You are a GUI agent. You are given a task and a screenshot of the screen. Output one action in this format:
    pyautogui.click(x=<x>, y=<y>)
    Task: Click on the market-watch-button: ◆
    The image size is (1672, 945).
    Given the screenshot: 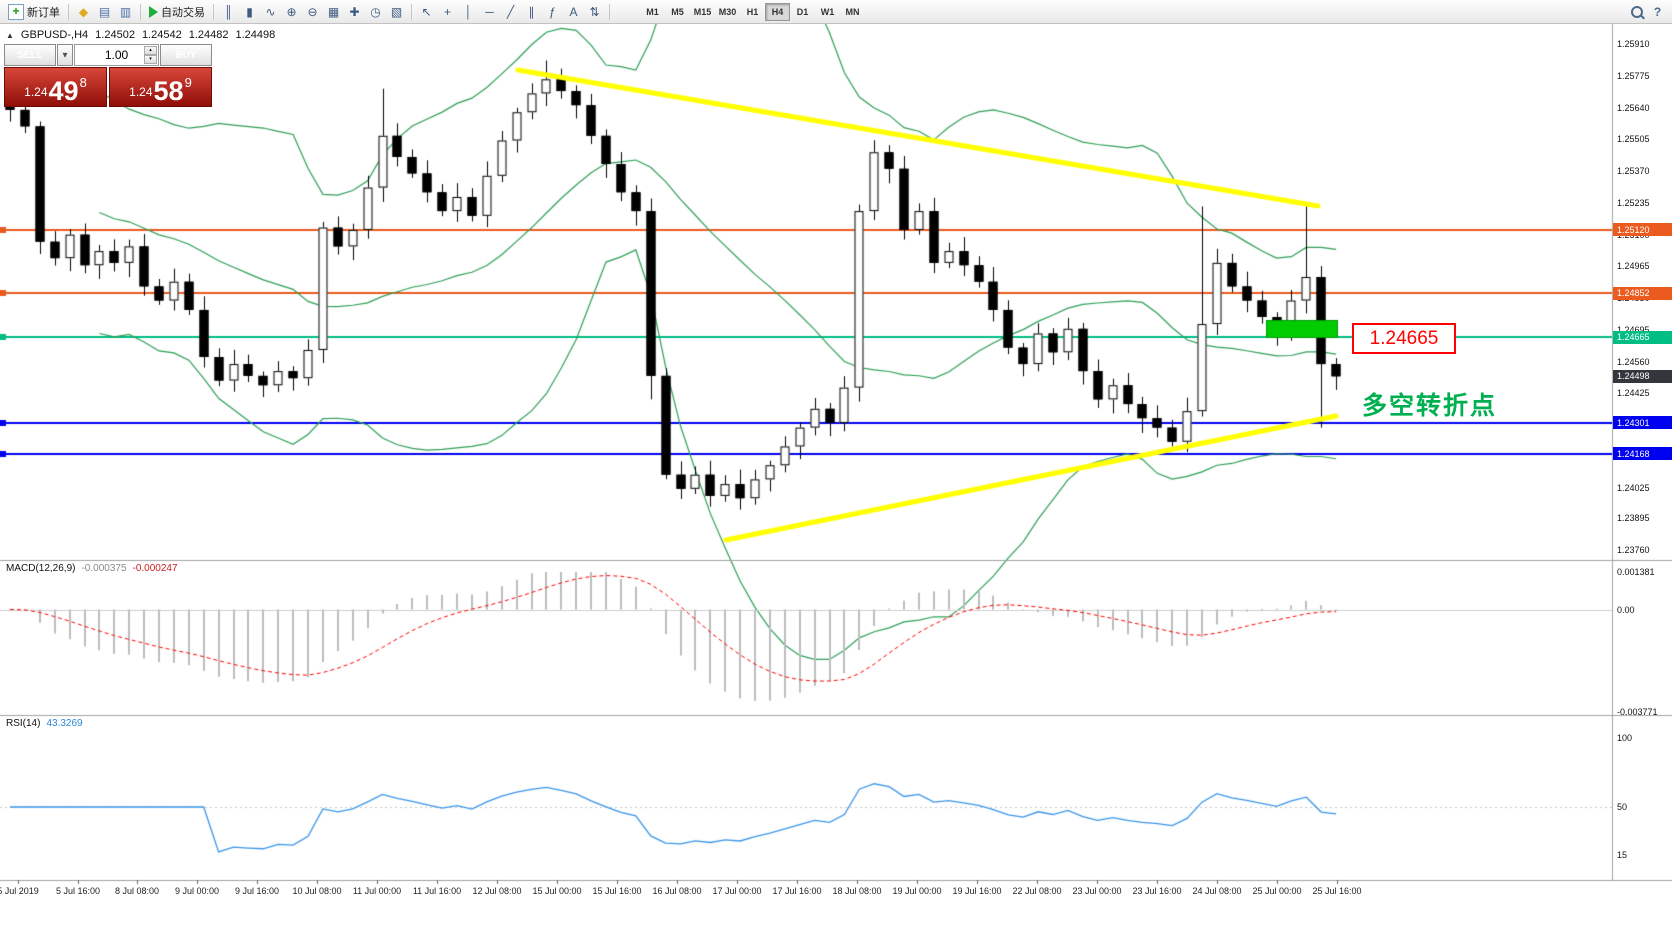 What is the action you would take?
    pyautogui.click(x=83, y=12)
    